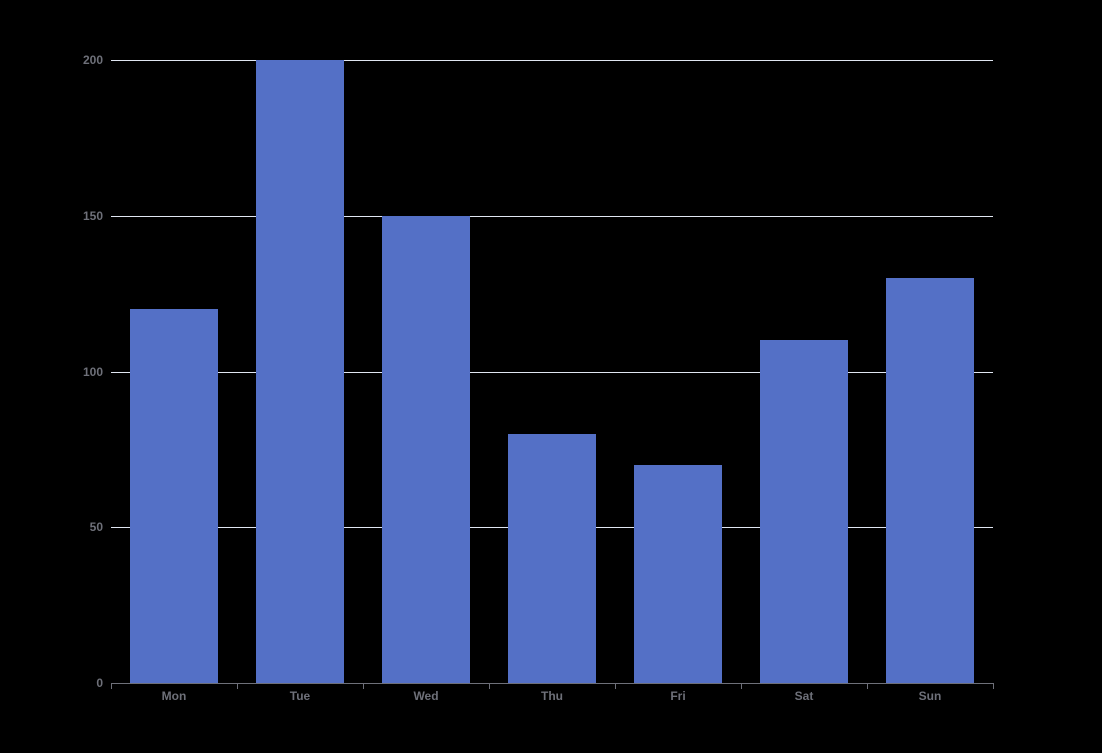 This screenshot has height=753, width=1102. Describe the element at coordinates (678, 696) in the screenshot. I see `x-axis-label-fri: Fri` at that location.